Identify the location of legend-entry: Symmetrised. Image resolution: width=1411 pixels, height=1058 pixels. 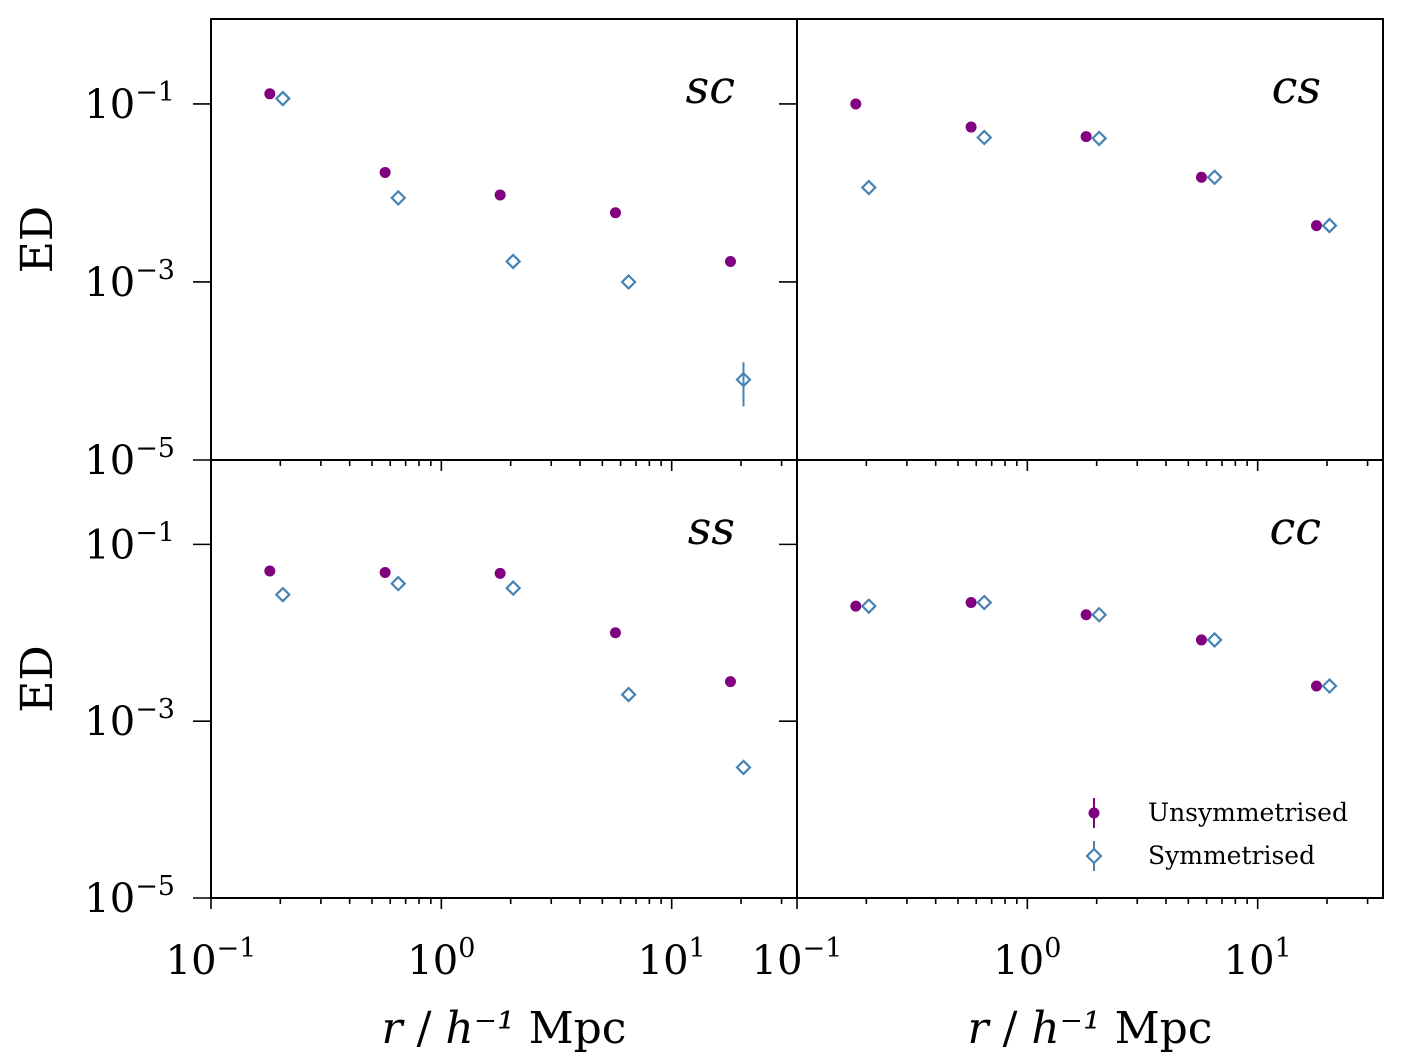
(1200, 856).